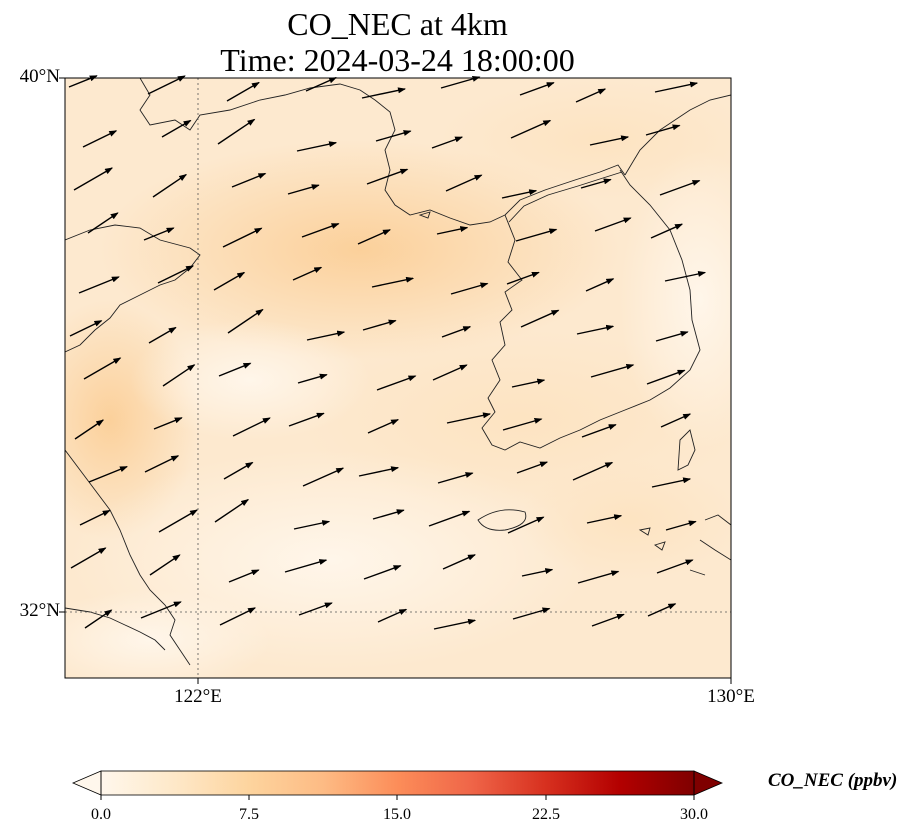  Describe the element at coordinates (39, 610) in the screenshot. I see `lat-label-32n: 32°N` at that location.